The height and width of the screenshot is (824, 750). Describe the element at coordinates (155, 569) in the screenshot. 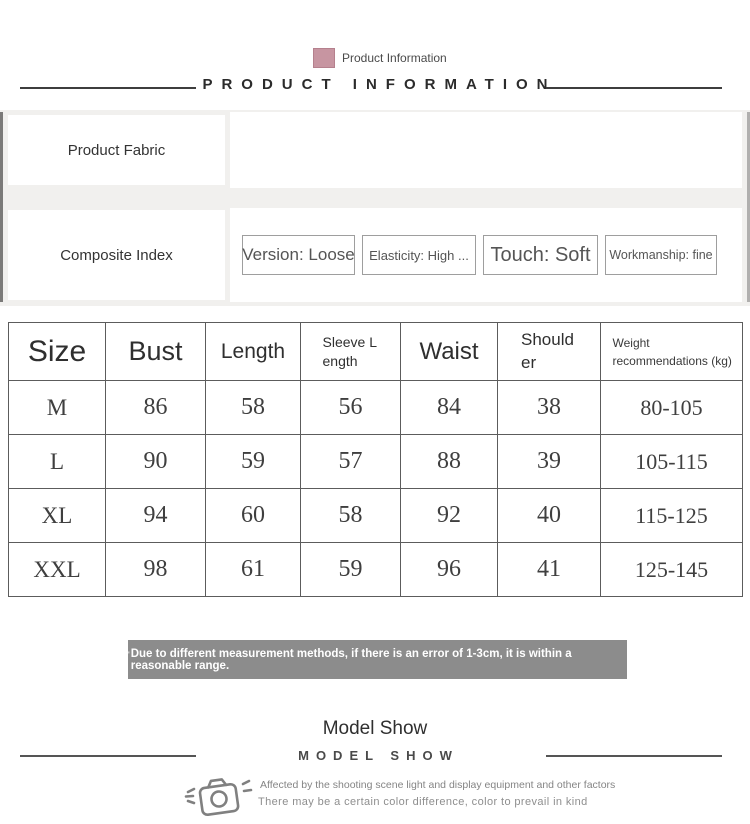

I see `cell-bust: 98` at that location.